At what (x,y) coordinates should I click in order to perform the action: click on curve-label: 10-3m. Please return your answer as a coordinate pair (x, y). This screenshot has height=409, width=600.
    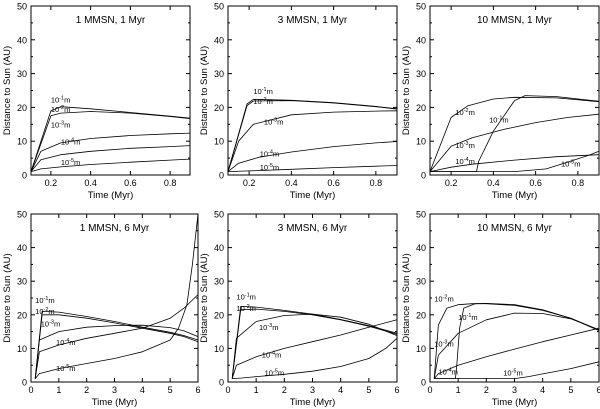
    Looking at the image, I should click on (443, 344).